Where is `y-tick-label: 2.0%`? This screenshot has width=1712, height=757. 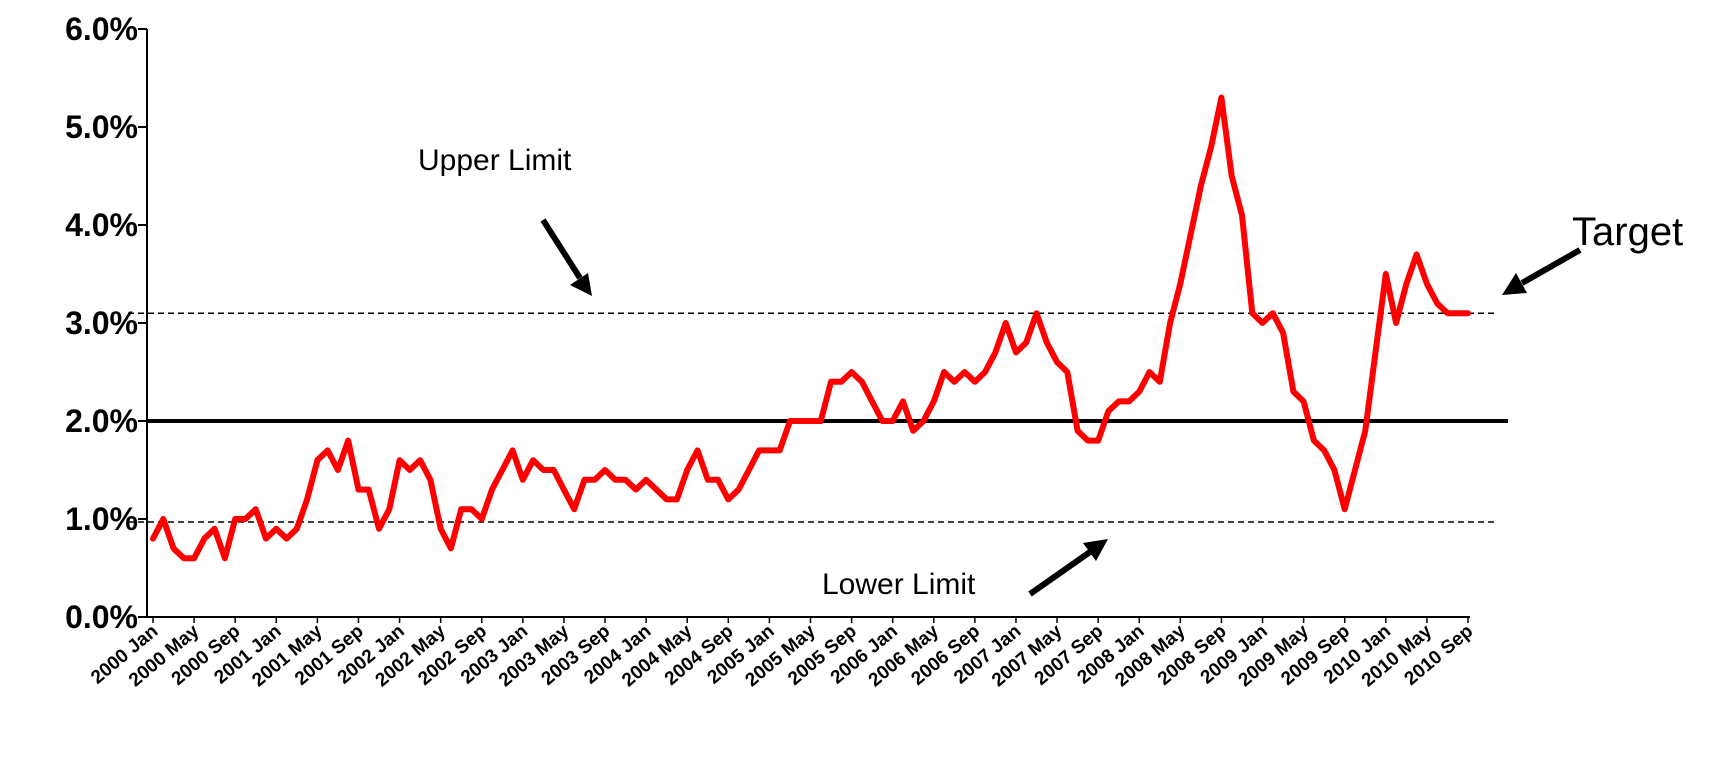 y-tick-label: 2.0% is located at coordinates (101, 421).